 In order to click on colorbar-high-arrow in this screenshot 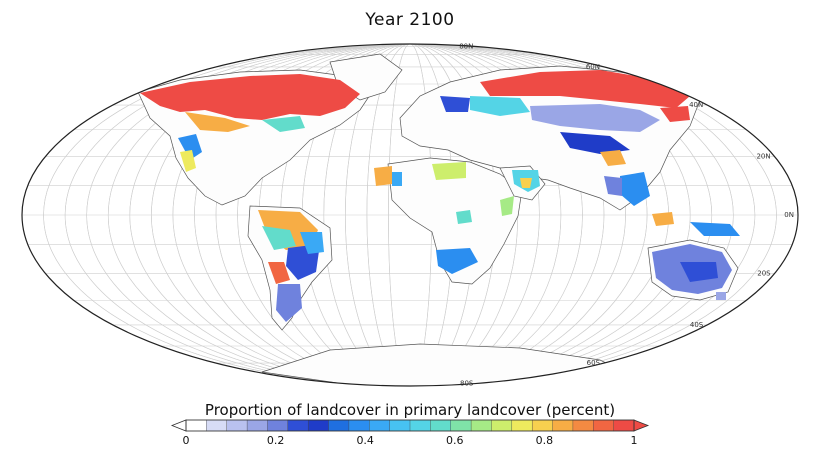, I will do `click(641, 425)`.